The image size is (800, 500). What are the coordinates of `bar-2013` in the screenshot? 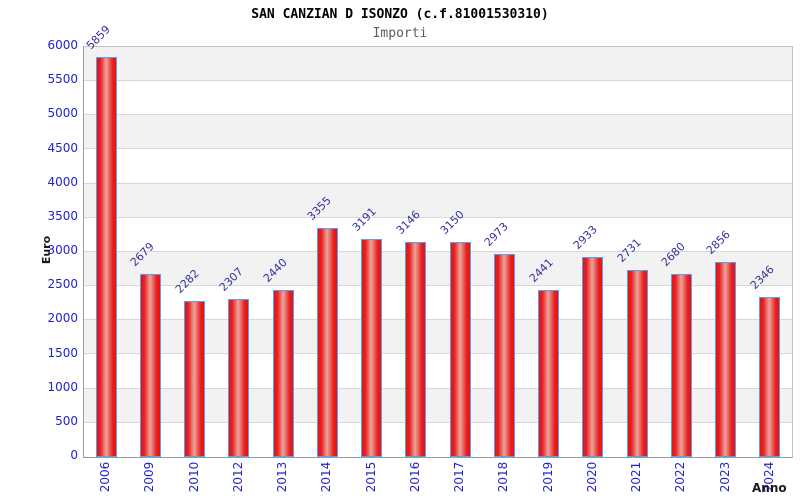 It's located at (283, 373).